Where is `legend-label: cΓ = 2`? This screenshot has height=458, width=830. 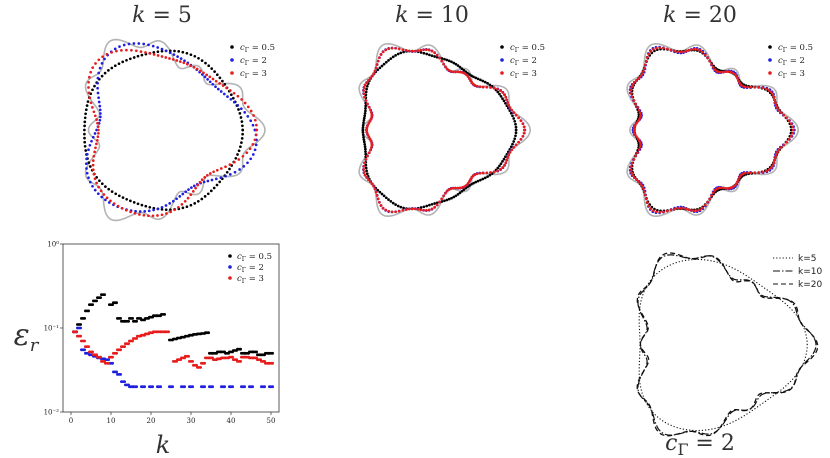
legend-label: cΓ = 2 is located at coordinates (250, 268).